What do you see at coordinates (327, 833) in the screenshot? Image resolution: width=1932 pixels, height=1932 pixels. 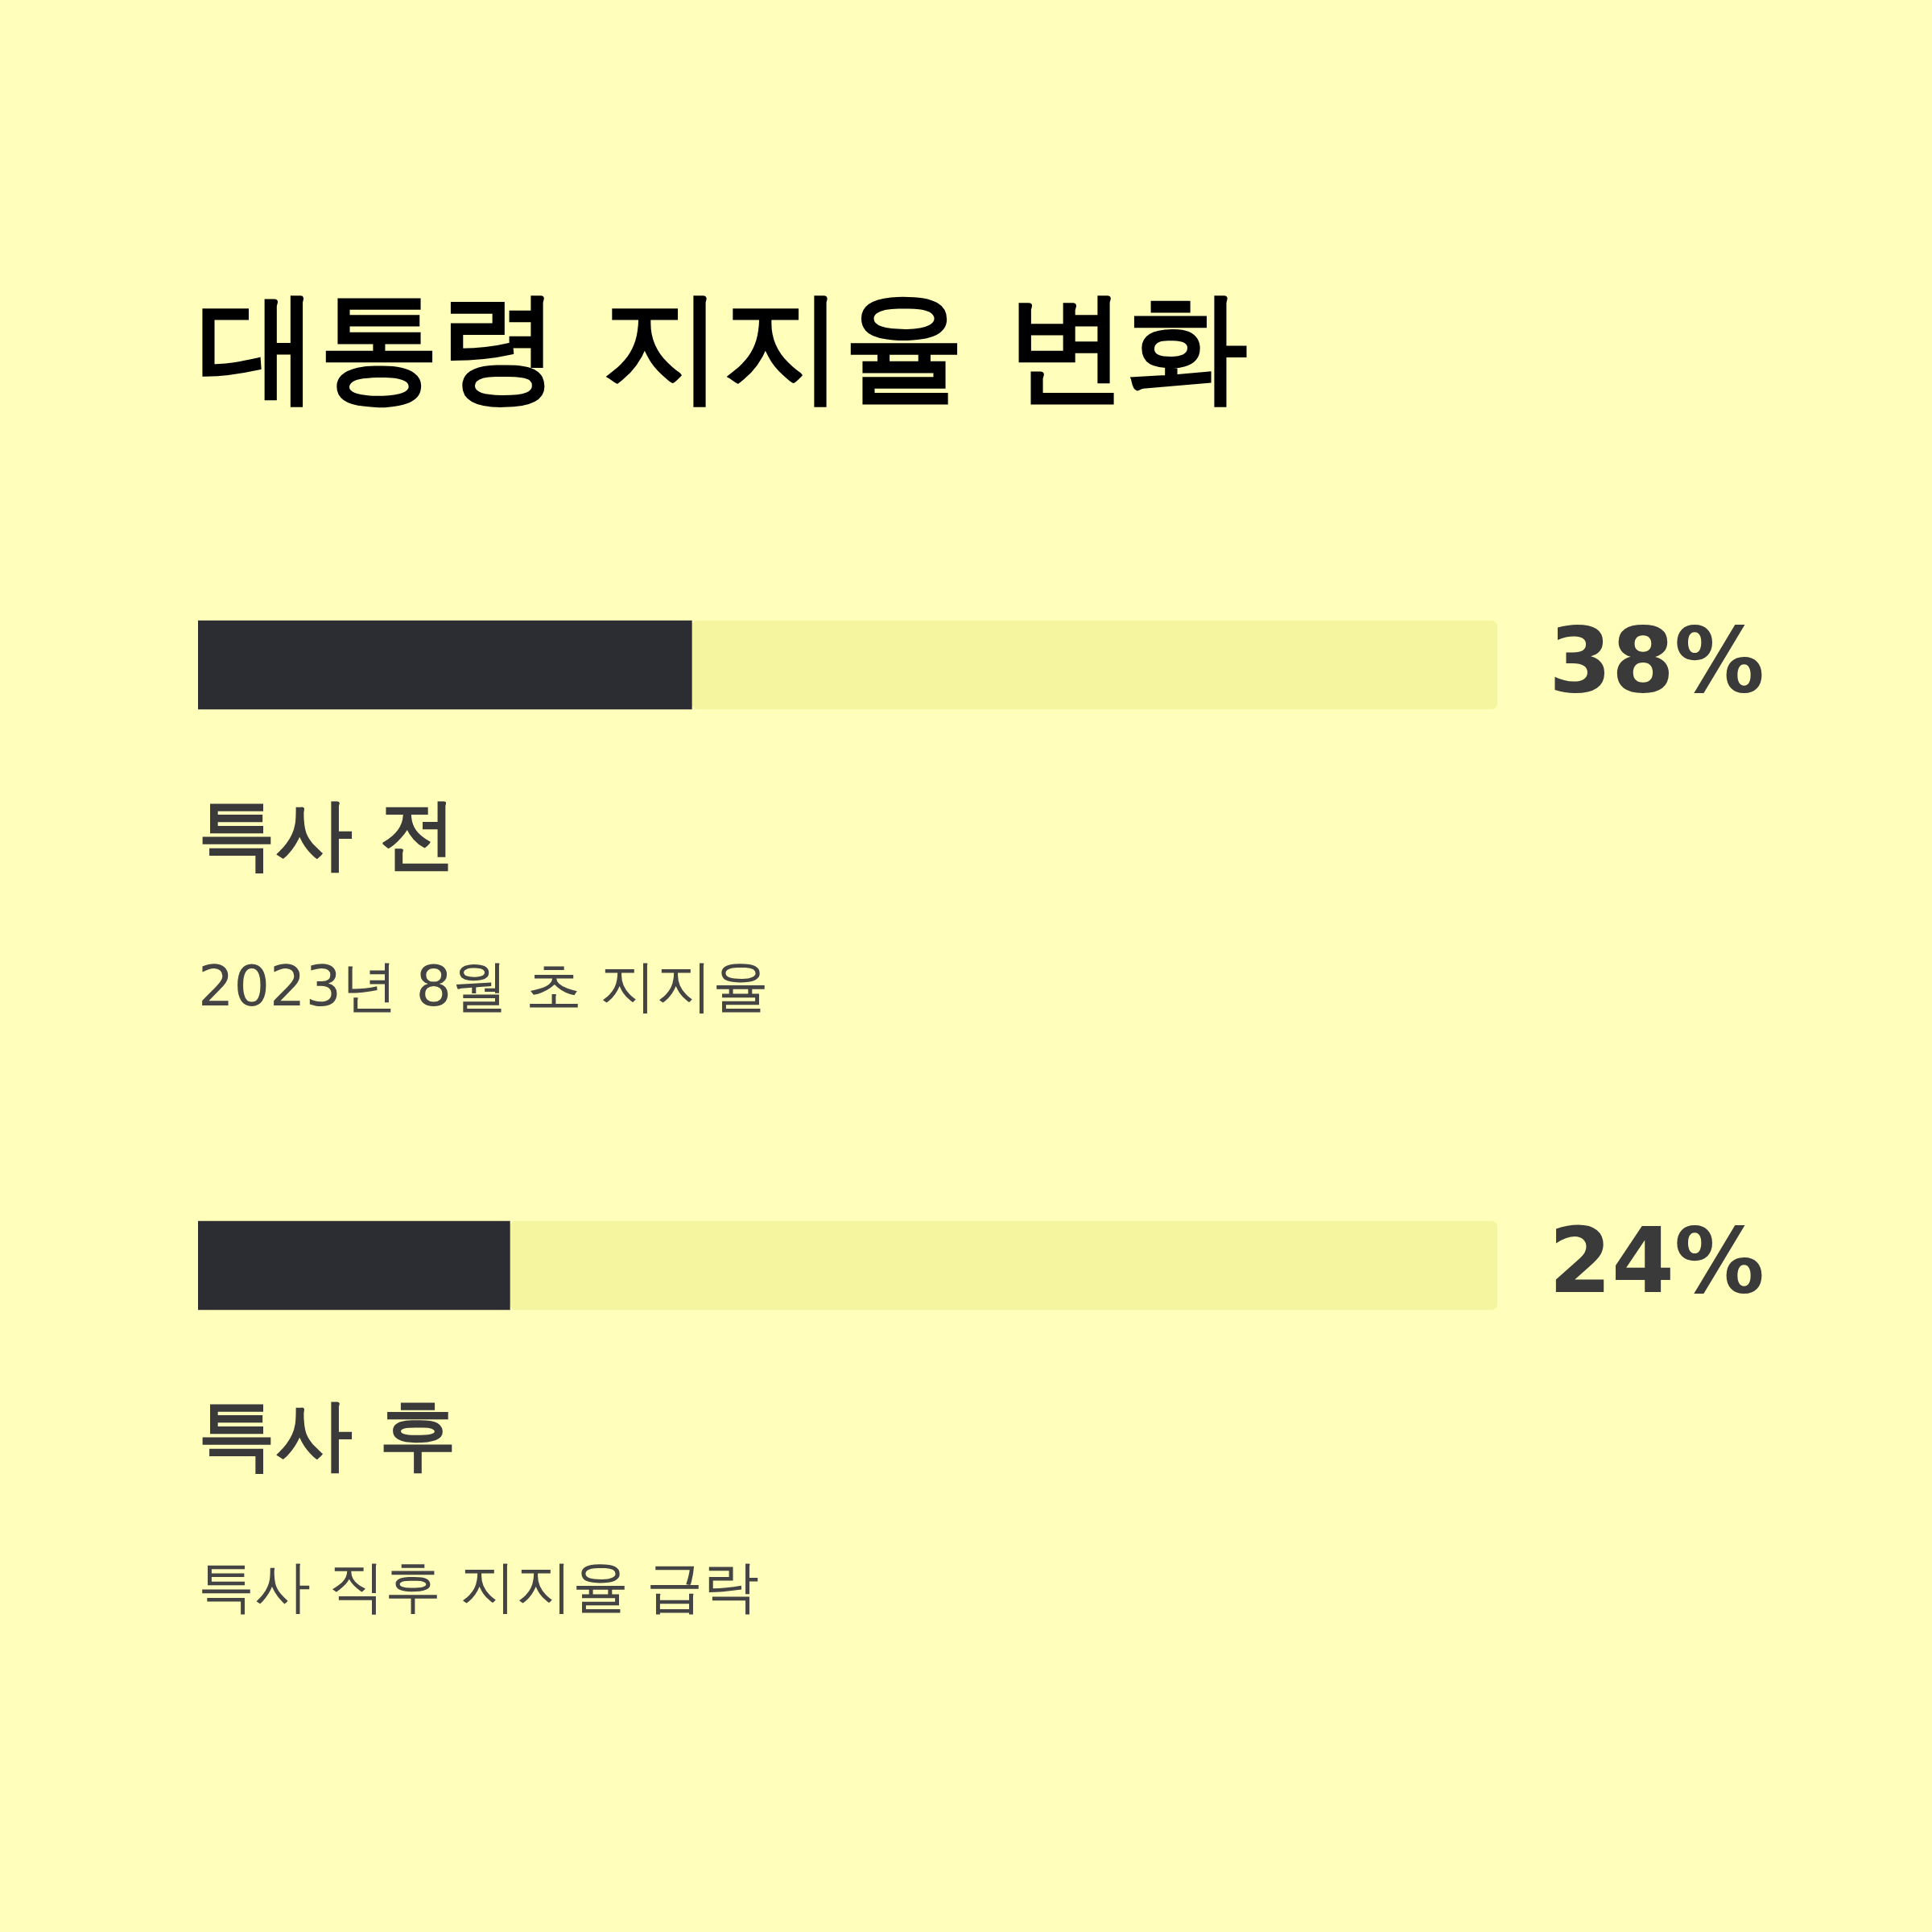 I see `y-tick-label: 특사 전` at bounding box center [327, 833].